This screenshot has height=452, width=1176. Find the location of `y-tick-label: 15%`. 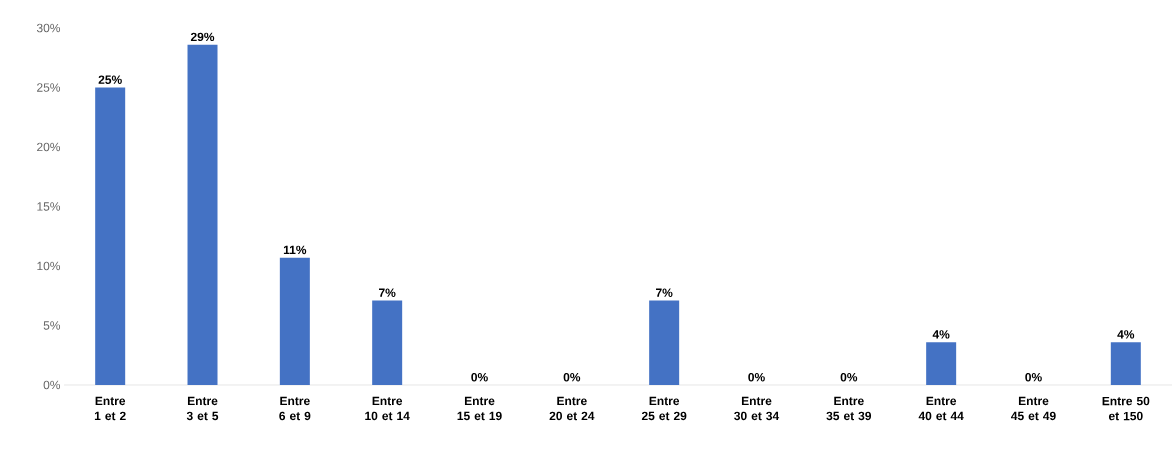

y-tick-label: 15% is located at coordinates (49, 206).